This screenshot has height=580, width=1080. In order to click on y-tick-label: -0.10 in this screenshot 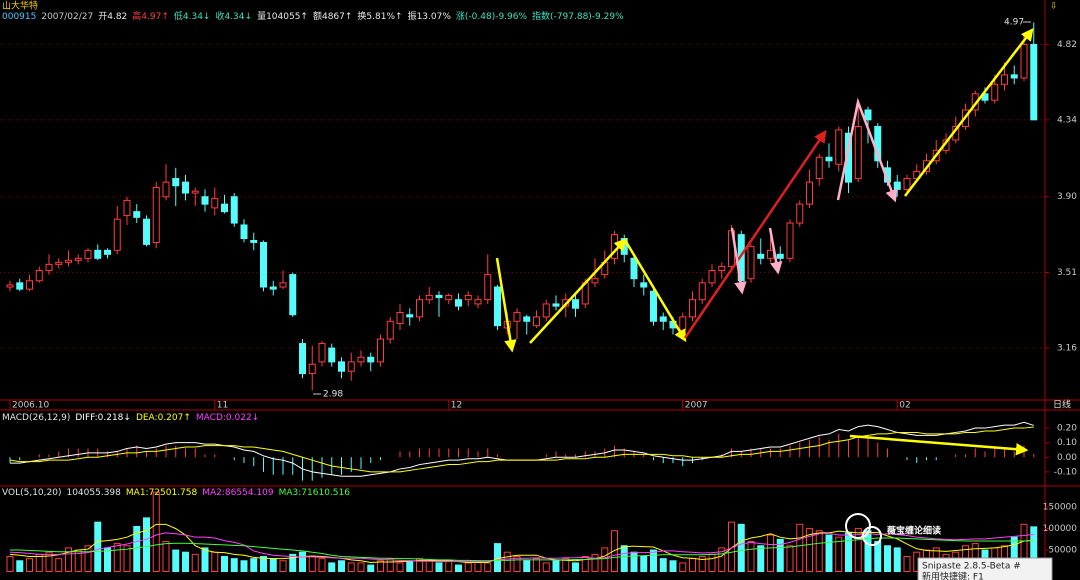, I will do `click(1066, 472)`.